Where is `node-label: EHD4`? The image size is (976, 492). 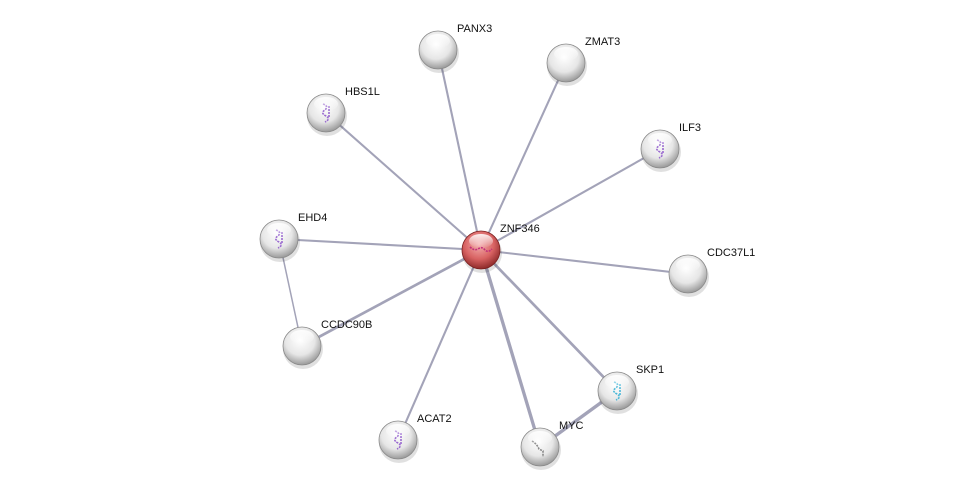 node-label: EHD4 is located at coordinates (312, 218).